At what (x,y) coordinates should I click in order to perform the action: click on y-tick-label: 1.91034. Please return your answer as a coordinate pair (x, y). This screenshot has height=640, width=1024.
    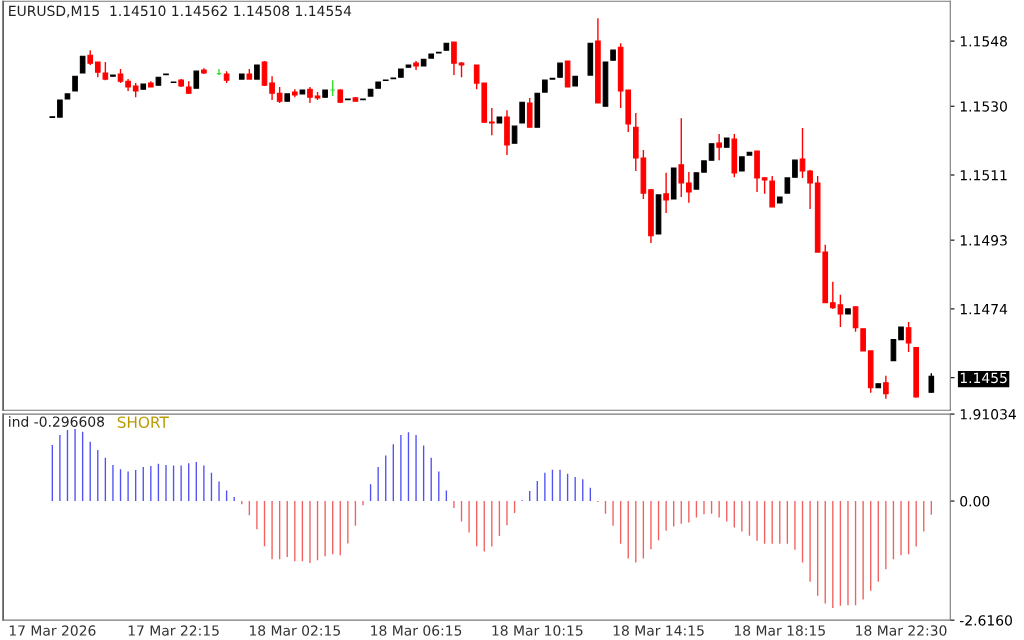
    Looking at the image, I should click on (988, 414).